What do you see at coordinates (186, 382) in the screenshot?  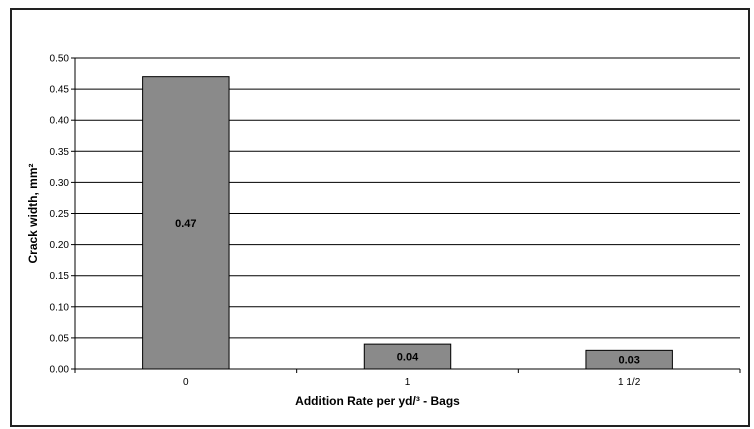 I see `x-tick-label: 0` at bounding box center [186, 382].